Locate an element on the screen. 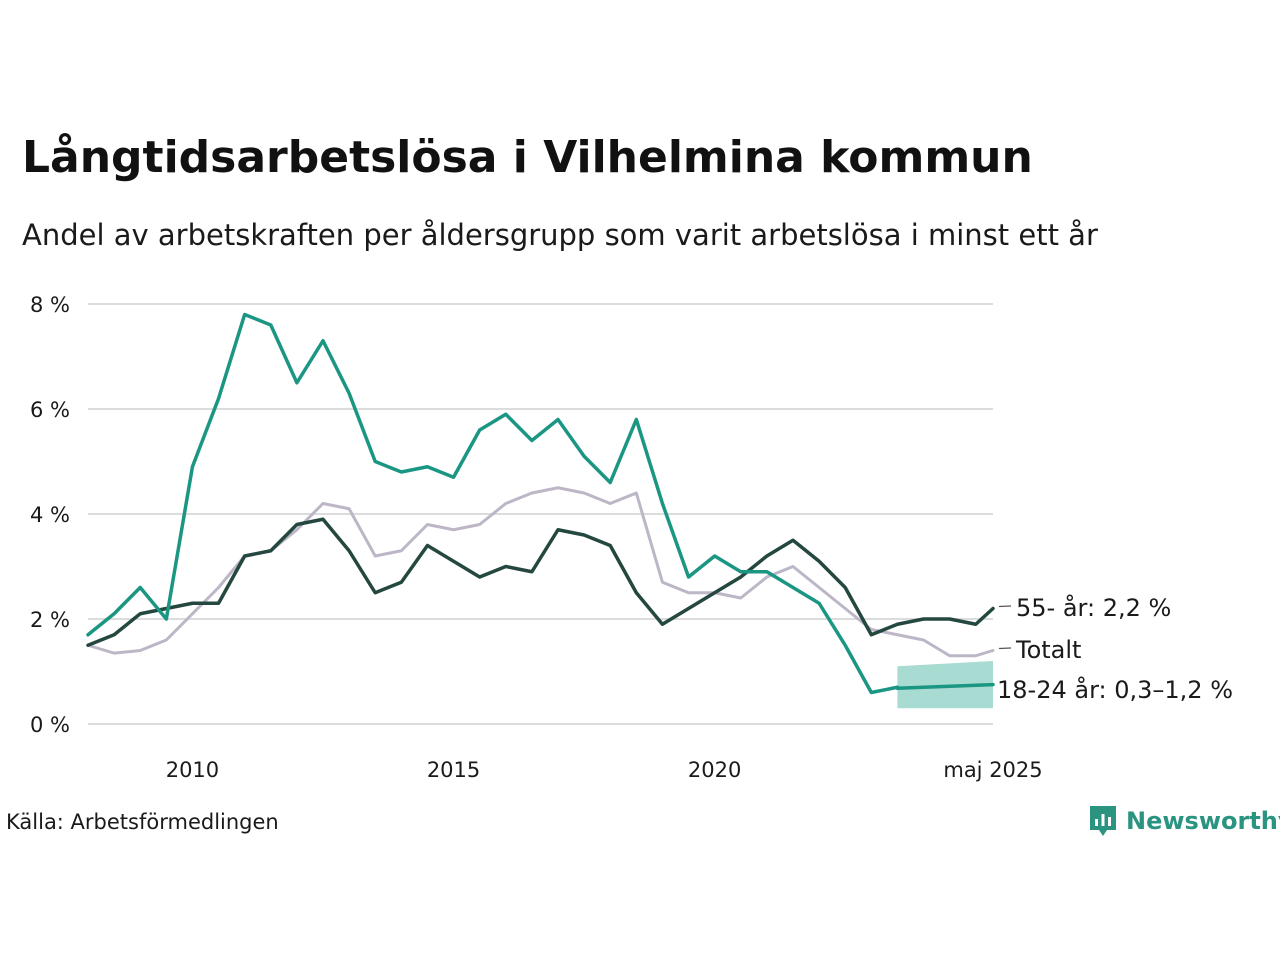  x-tick-label: 2015 is located at coordinates (453, 770).